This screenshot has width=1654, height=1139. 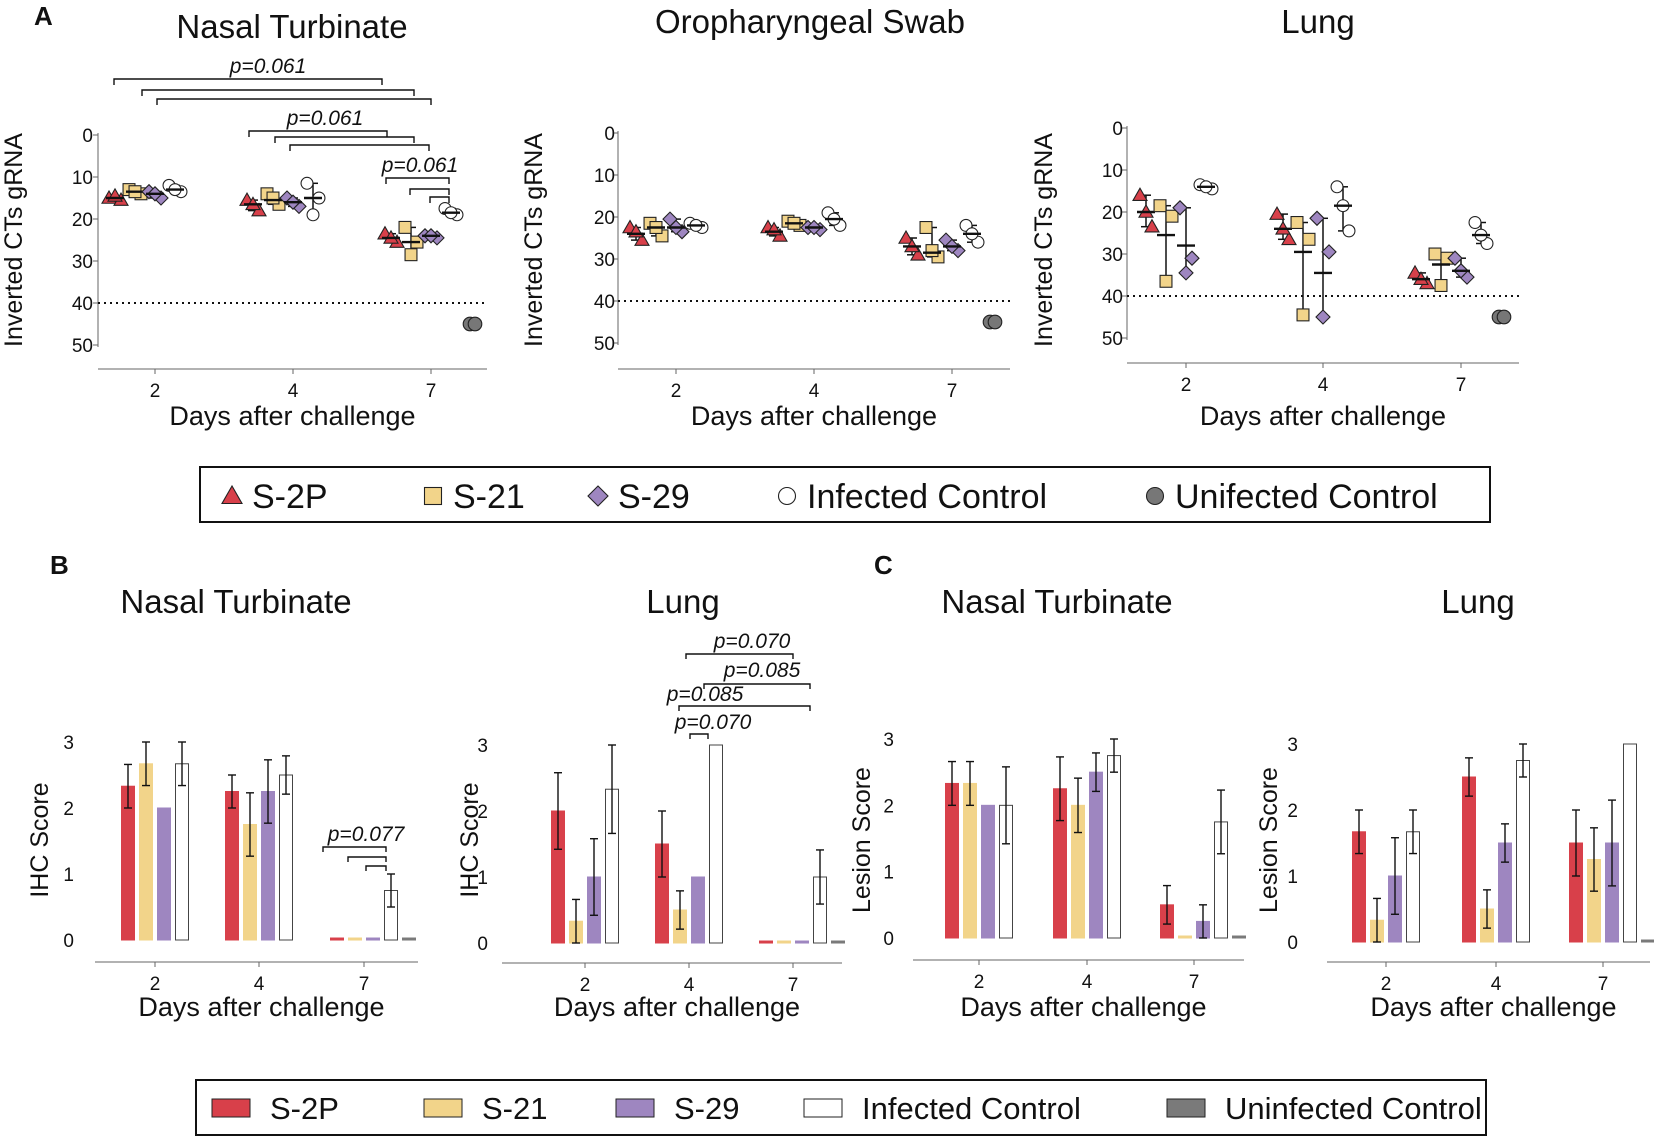 I want to click on legend-a-marker-unifected-control, so click(x=1155, y=496).